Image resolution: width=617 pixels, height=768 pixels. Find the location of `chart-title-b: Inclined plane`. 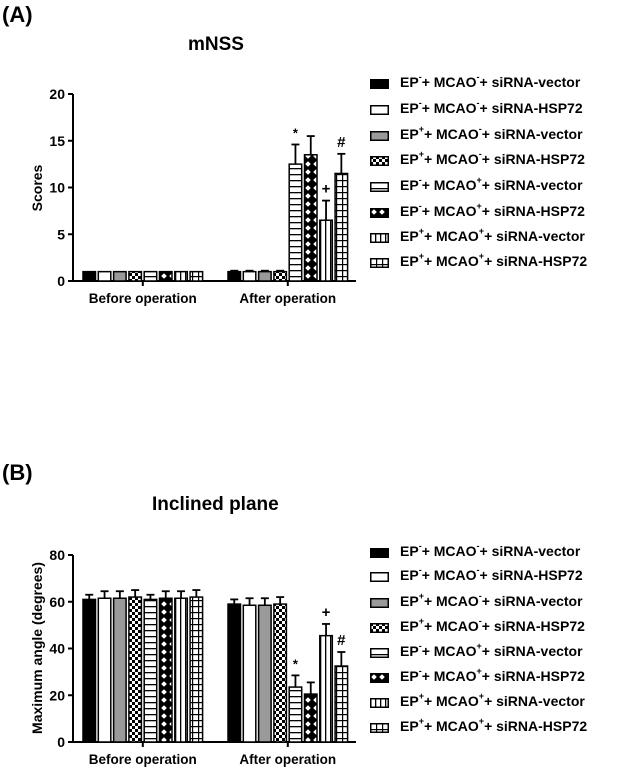

chart-title-b: Inclined plane is located at coordinates (215, 504).